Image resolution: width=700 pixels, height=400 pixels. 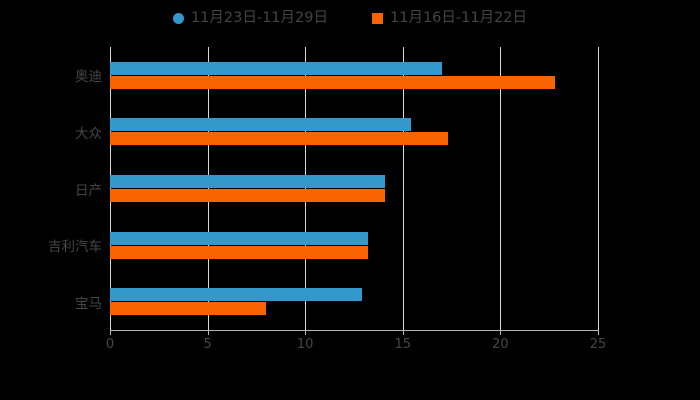 I want to click on x-axis-tick-label: 0, so click(x=110, y=344).